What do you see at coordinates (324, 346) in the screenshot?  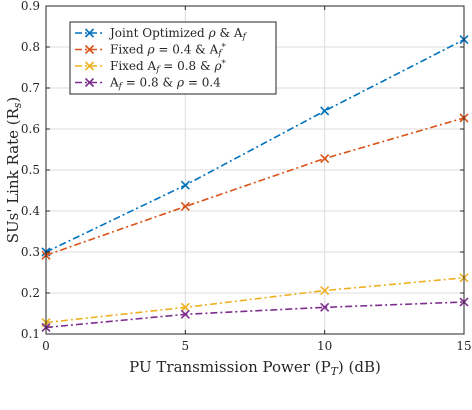 I see `x-tick-label: 10` at bounding box center [324, 346].